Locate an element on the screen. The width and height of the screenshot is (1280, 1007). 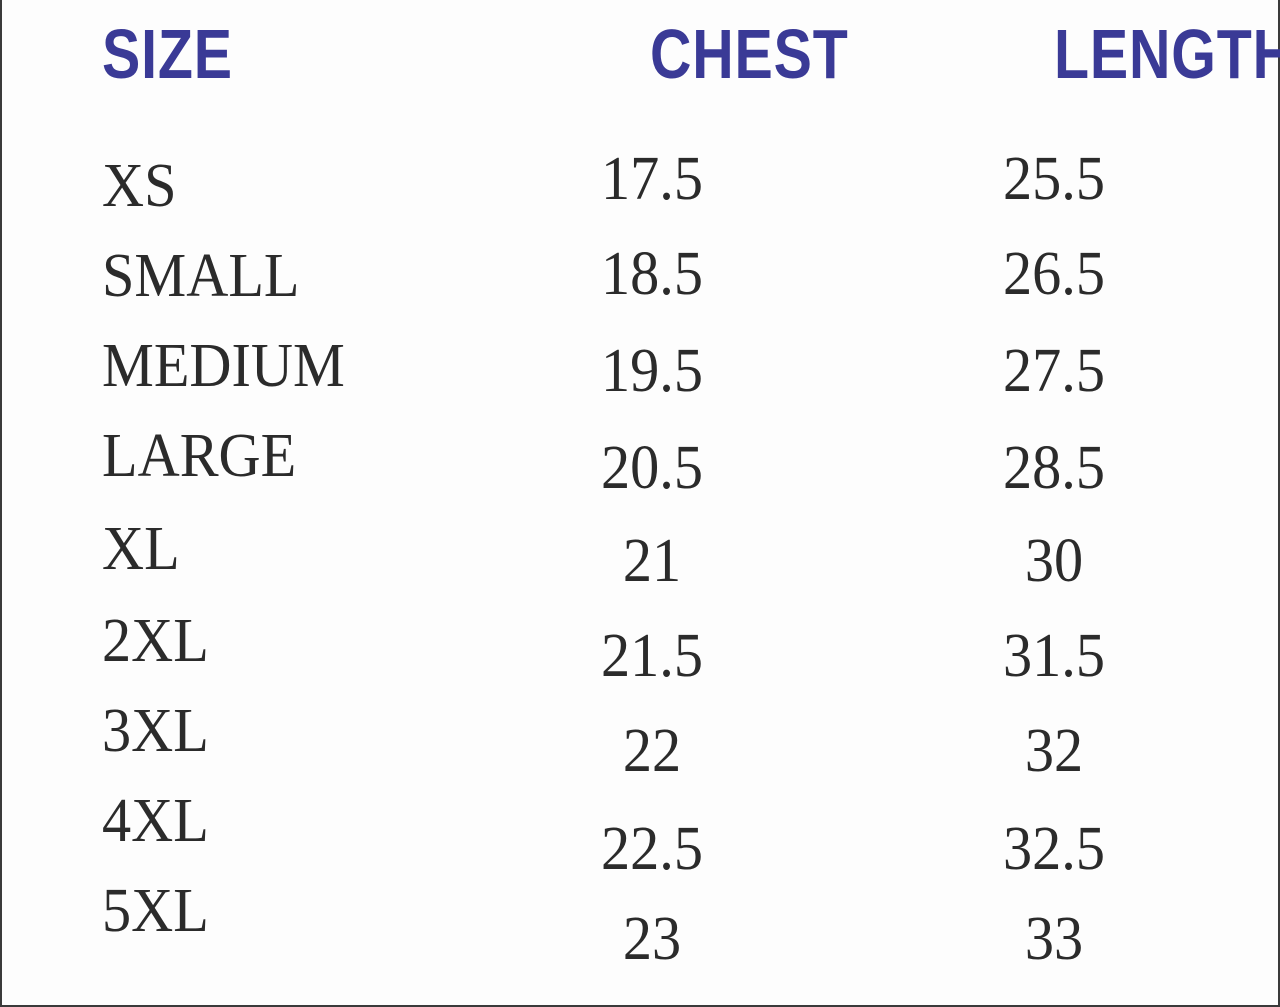
cell-chest: 22 is located at coordinates (652, 751).